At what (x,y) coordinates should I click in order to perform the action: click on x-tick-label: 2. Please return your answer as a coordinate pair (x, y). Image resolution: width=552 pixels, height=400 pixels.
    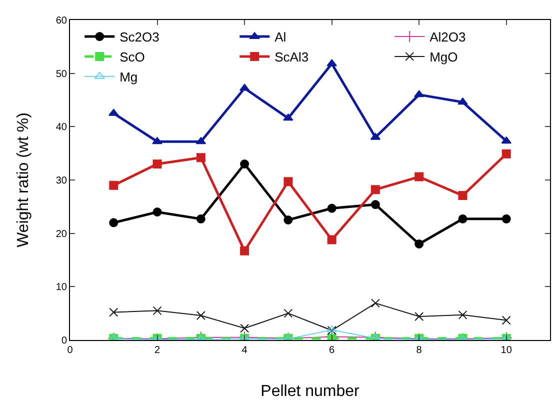
    Looking at the image, I should click on (157, 350).